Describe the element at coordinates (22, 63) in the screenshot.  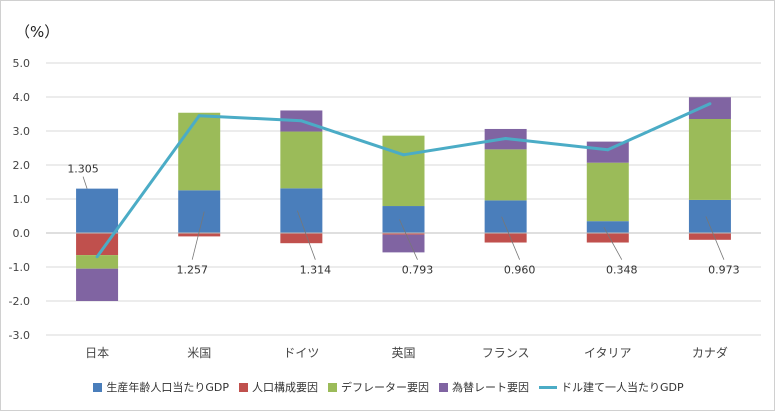
I see `y-tick-label: 5.0` at that location.